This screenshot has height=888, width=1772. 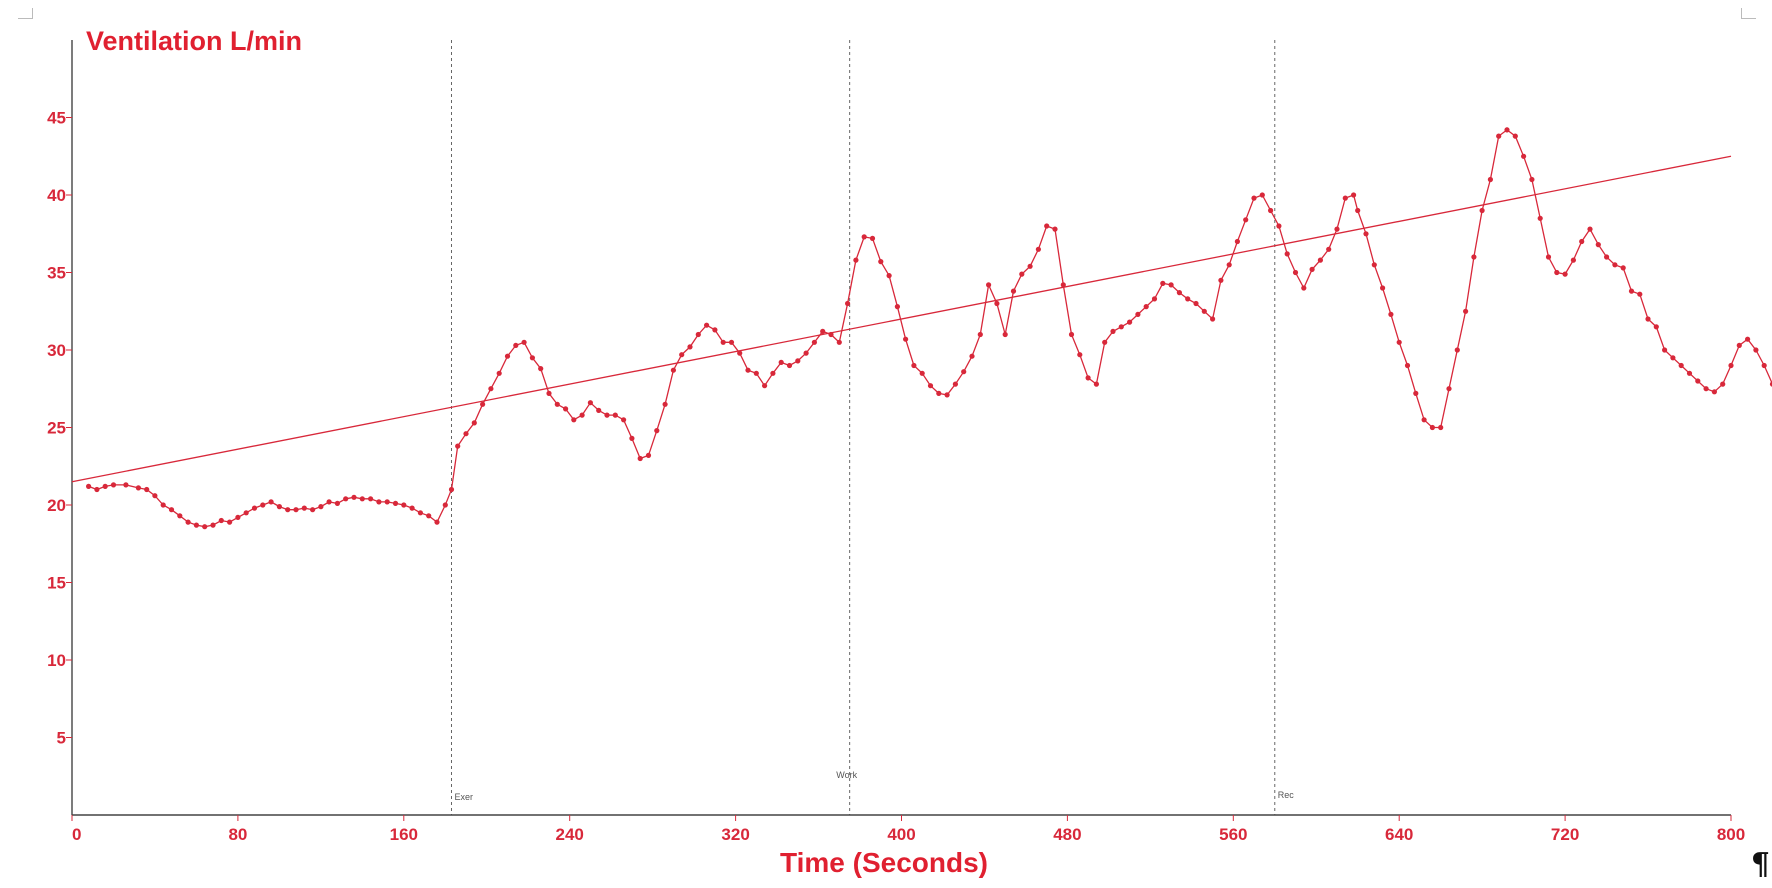 What do you see at coordinates (1565, 834) in the screenshot?
I see `x-tick-label: 720` at bounding box center [1565, 834].